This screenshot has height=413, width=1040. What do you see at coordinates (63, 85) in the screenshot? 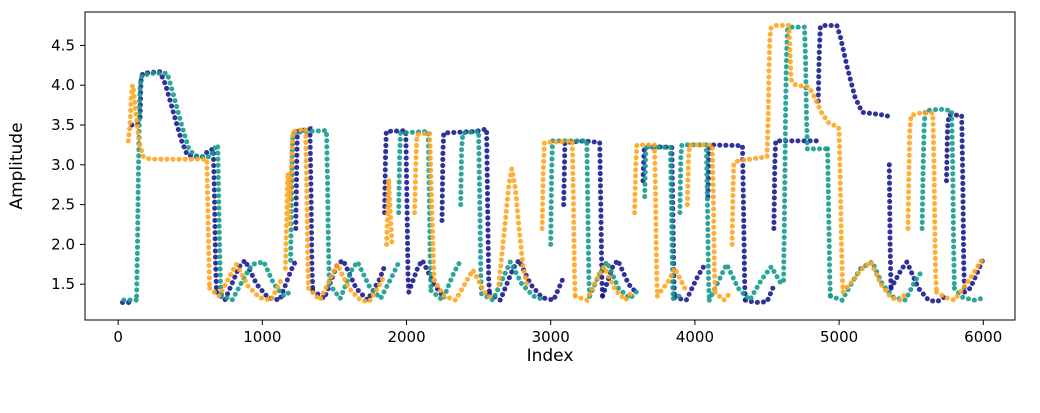
I see `y-tick-label: 4.0` at bounding box center [63, 85].